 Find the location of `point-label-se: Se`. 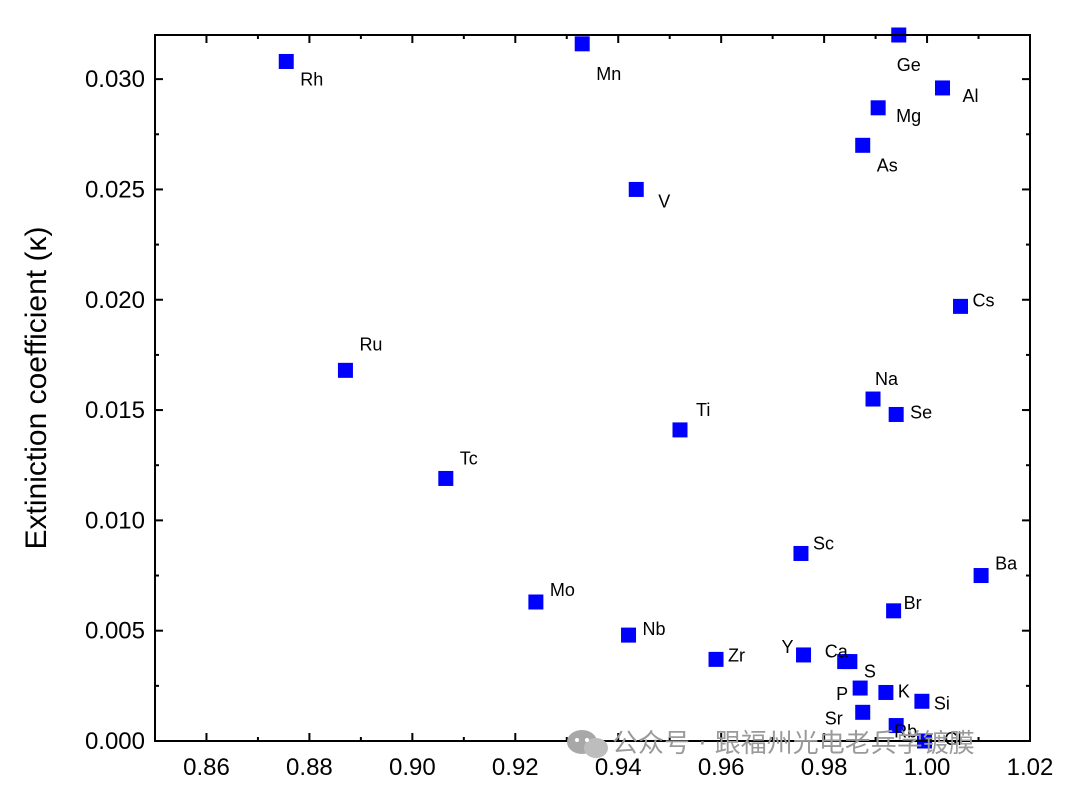

point-label-se: Se is located at coordinates (921, 412).